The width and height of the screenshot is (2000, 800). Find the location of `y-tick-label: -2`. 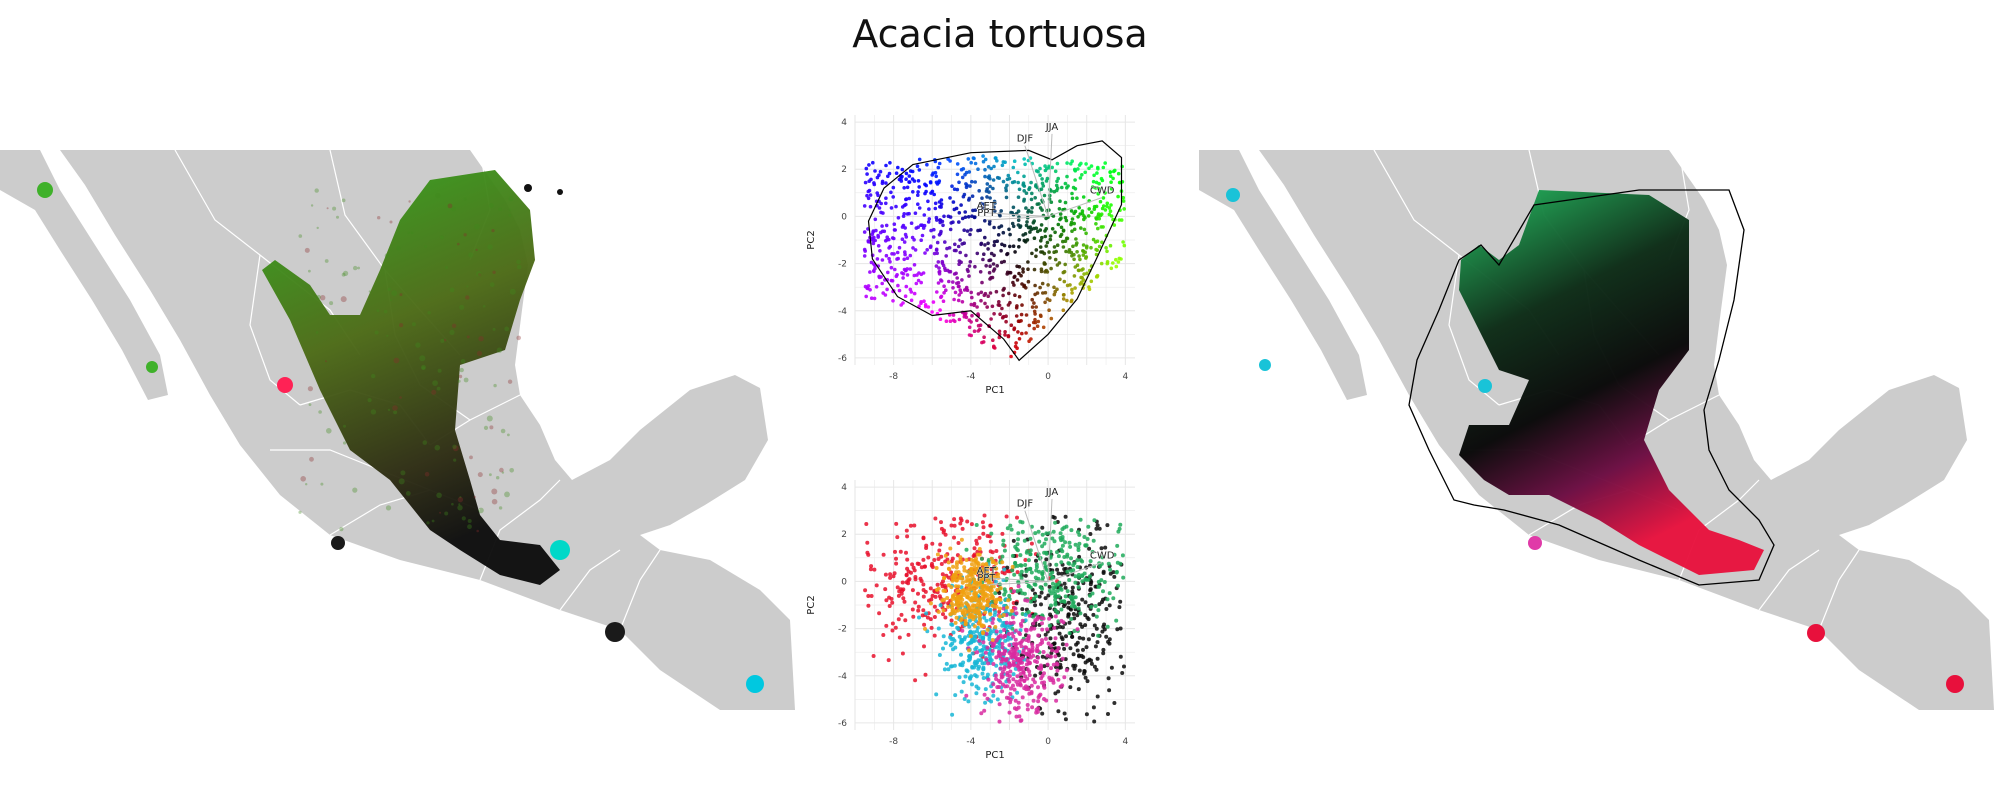

y-tick-label: -2 is located at coordinates (842, 630).